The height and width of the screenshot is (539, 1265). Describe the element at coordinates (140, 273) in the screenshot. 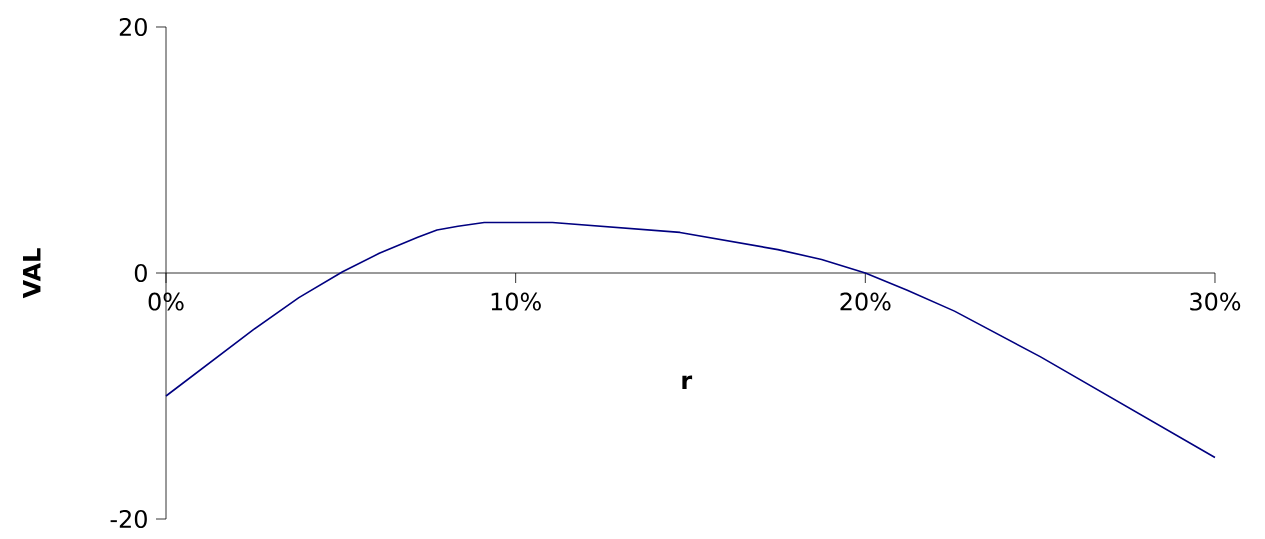

I see `y-tick-label: 0` at that location.